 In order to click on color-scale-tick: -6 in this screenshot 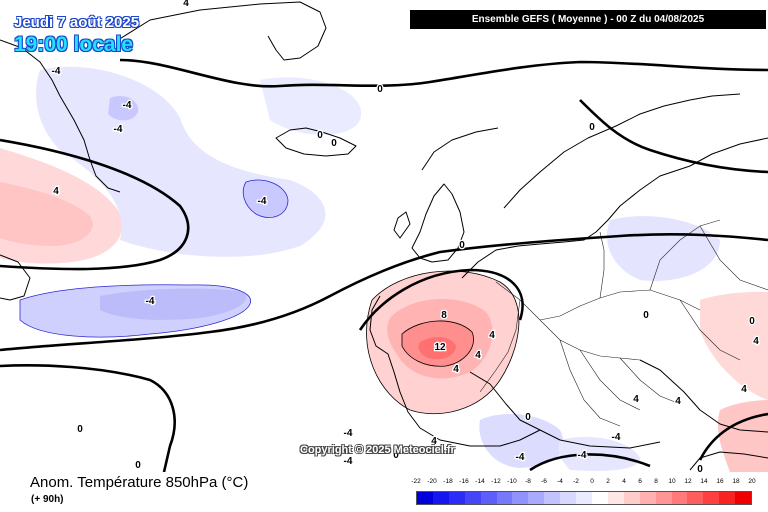, I will do `click(544, 481)`.